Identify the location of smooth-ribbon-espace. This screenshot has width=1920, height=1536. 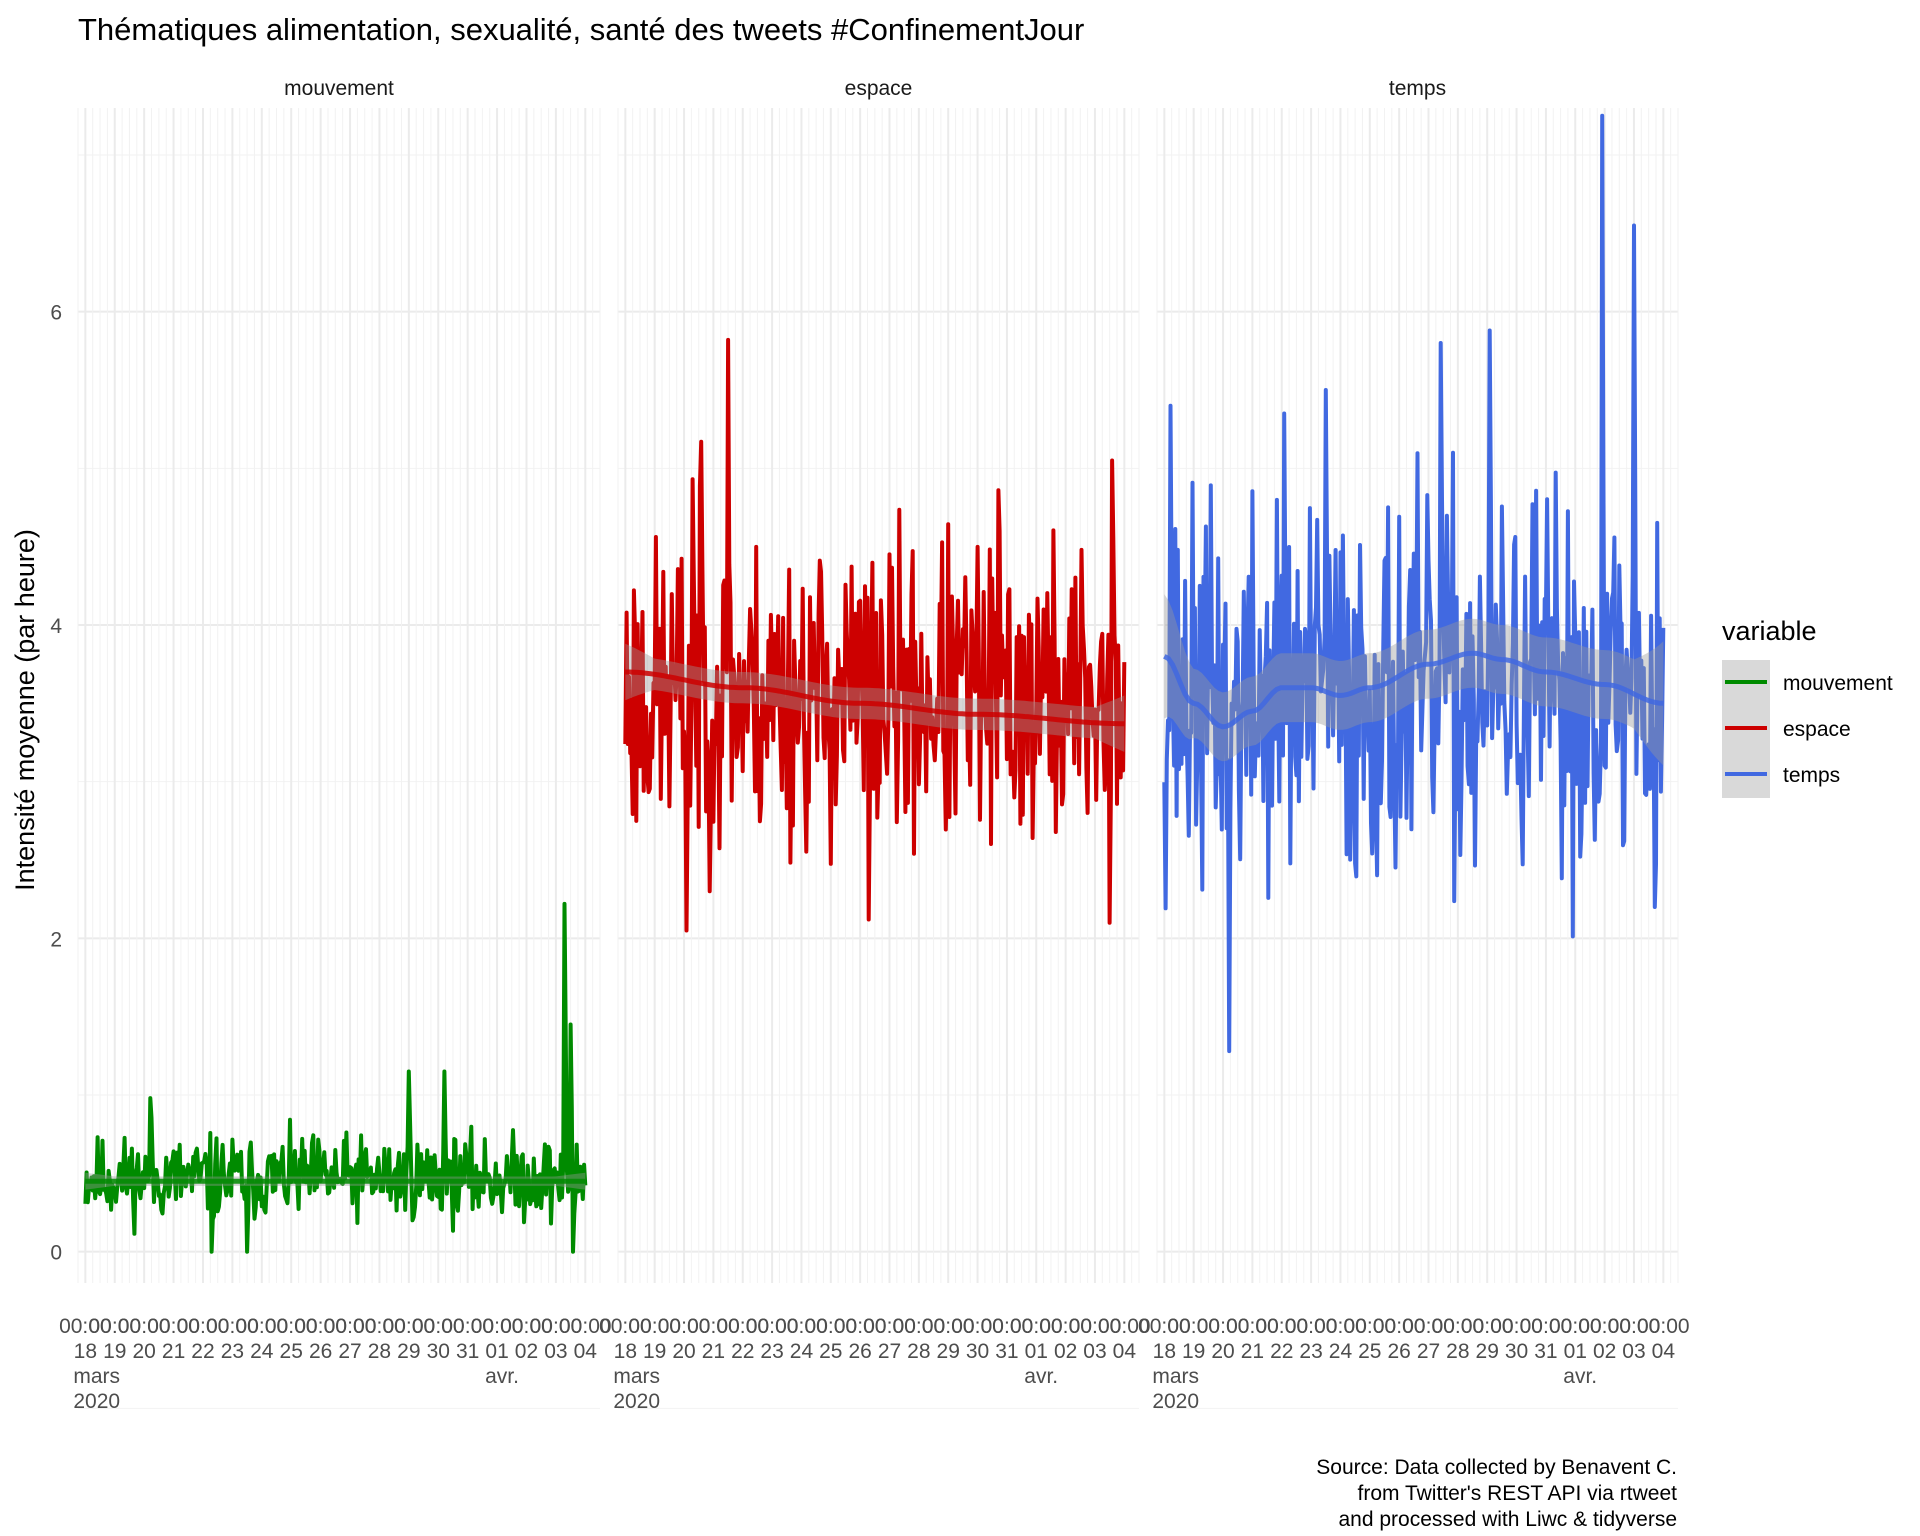
(875, 697).